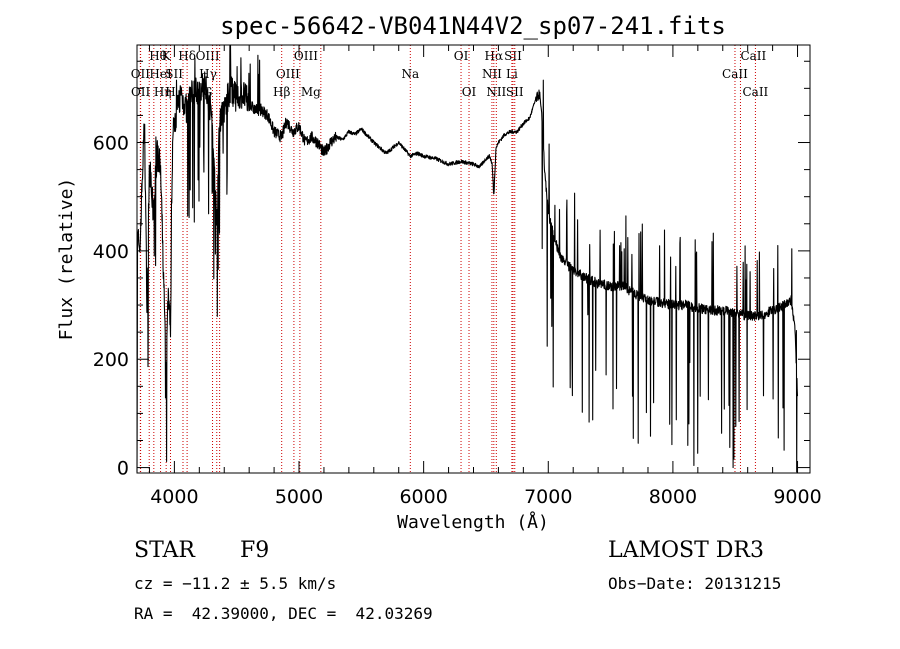 The height and width of the screenshot is (649, 900). What do you see at coordinates (473, 522) in the screenshot?
I see `x-axis-title: Wavelength (Å)` at bounding box center [473, 522].